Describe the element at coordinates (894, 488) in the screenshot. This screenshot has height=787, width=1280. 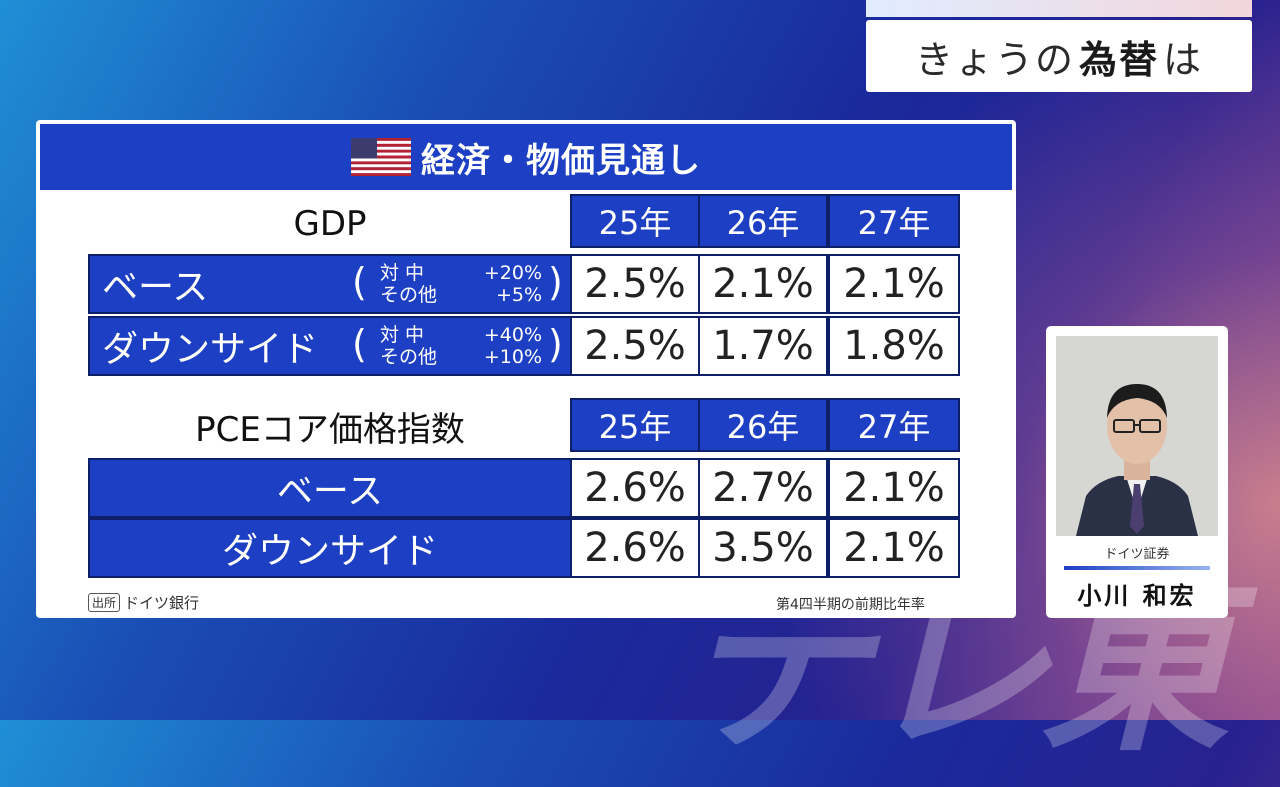
I see `pce-base-27: 2.1%` at that location.